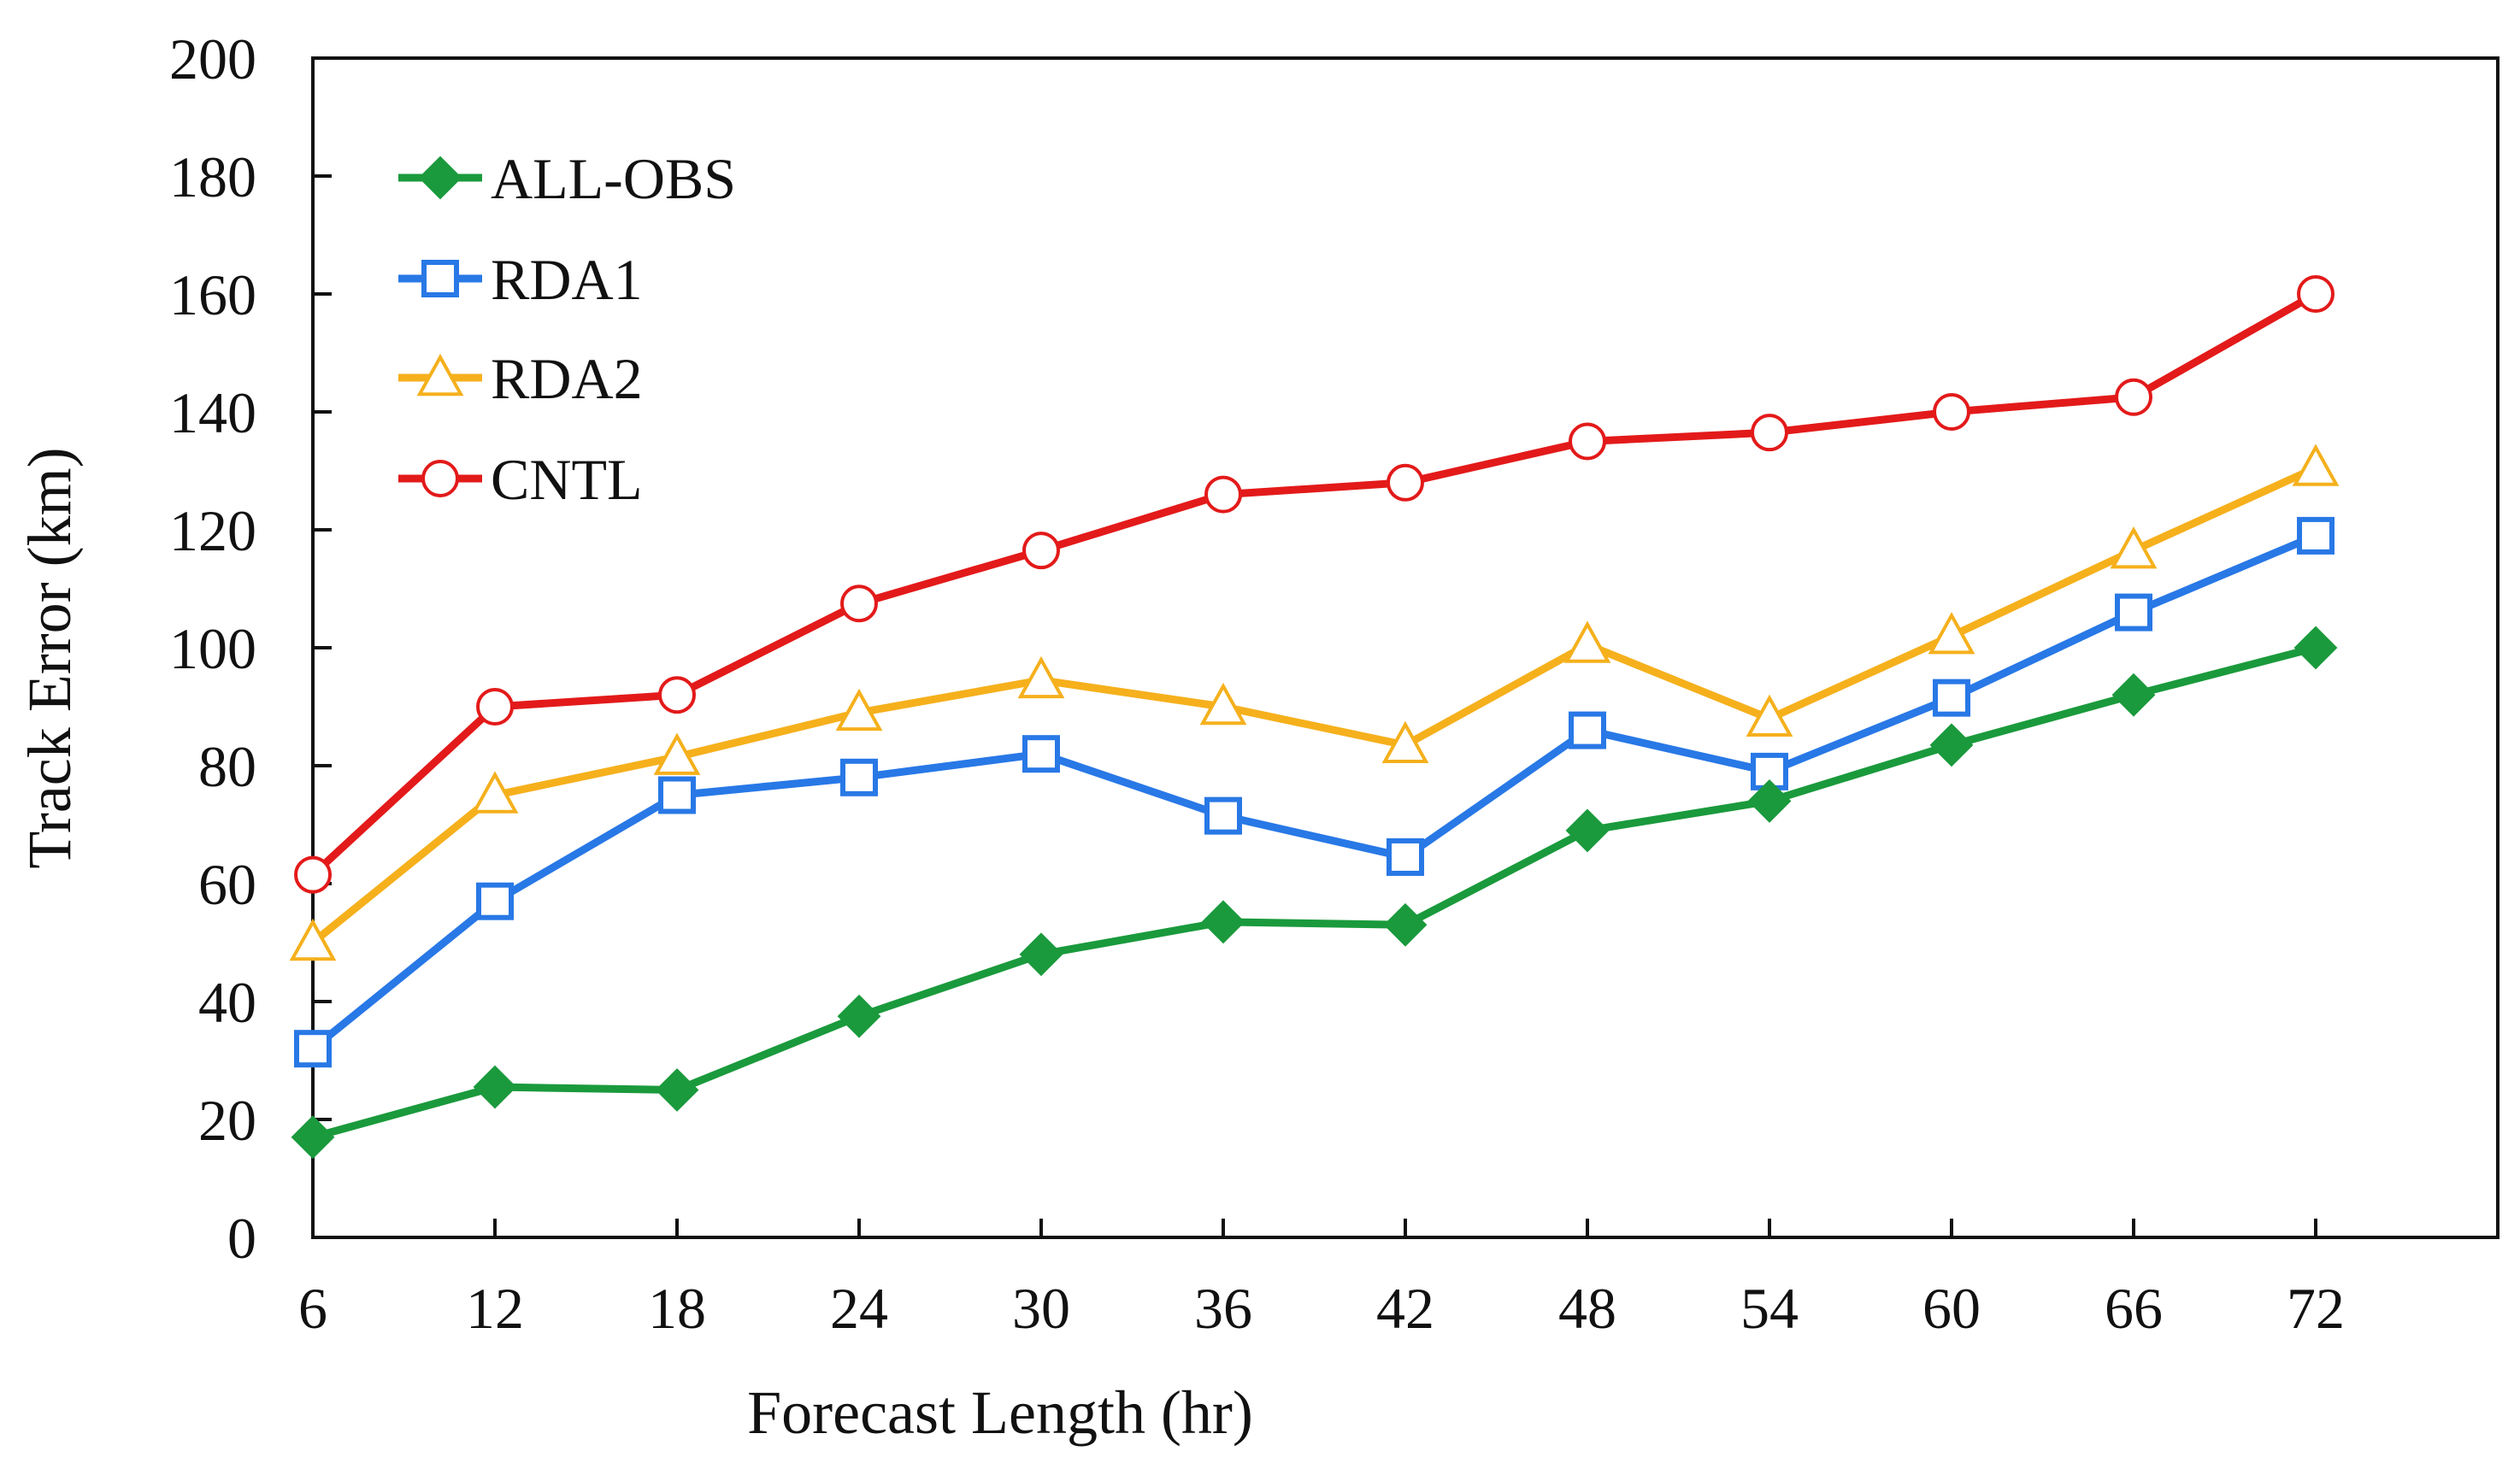 Image resolution: width=2520 pixels, height=1463 pixels. What do you see at coordinates (212, 58) in the screenshot?
I see `y-tick-label: 200` at bounding box center [212, 58].